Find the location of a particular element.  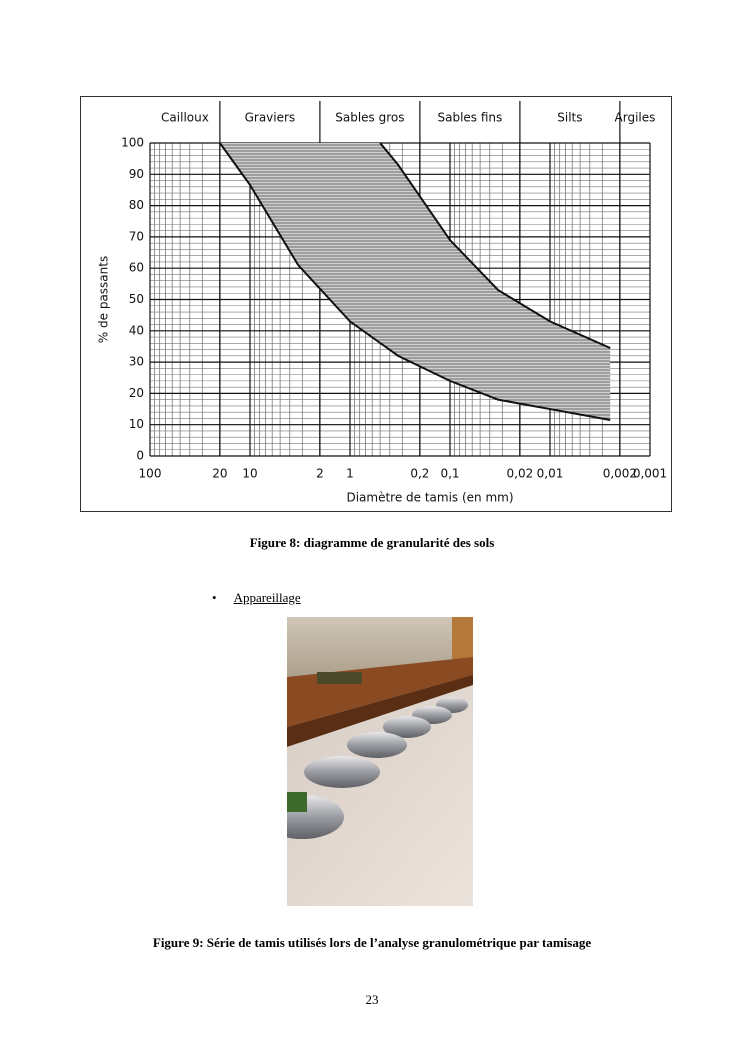

y-tick-label: 60 is located at coordinates (136, 268).